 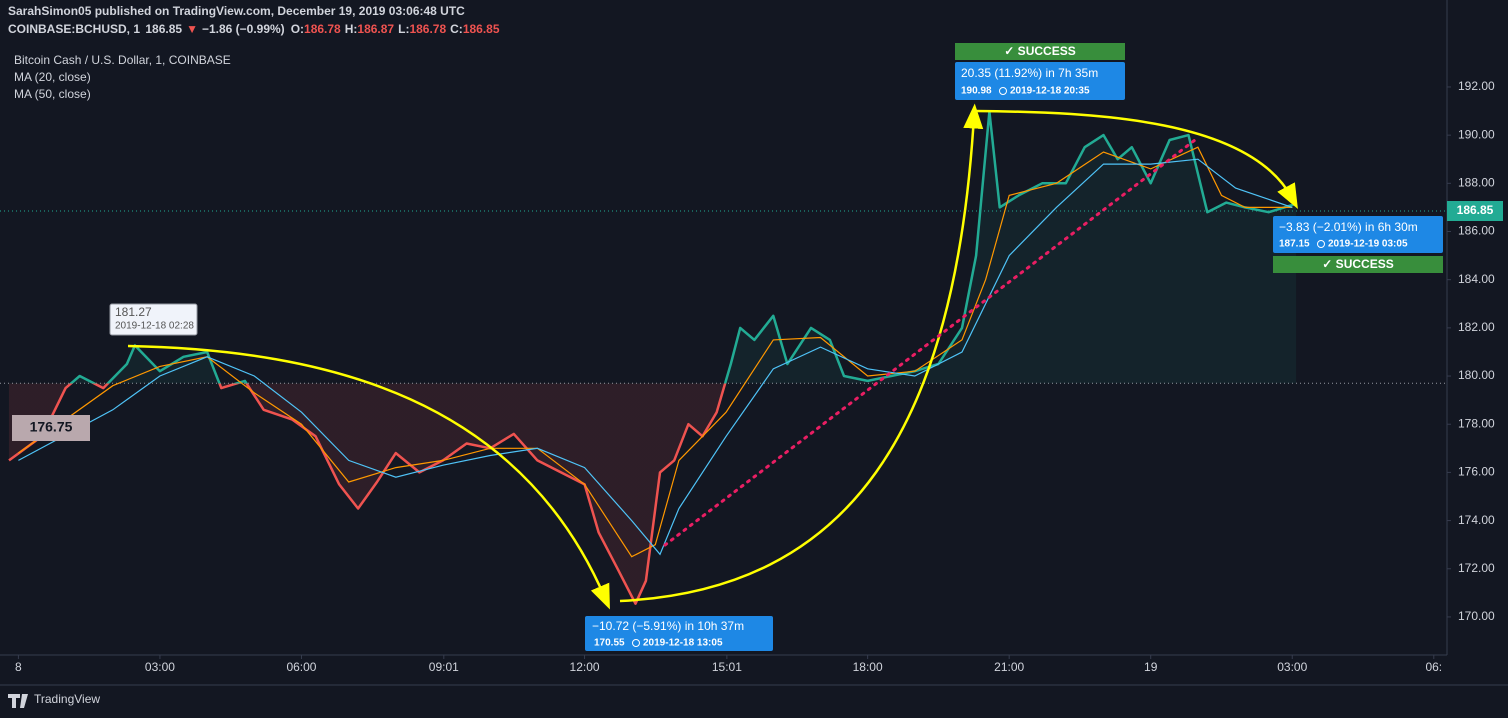 What do you see at coordinates (1368, 244) in the screenshot?
I see `measure-time: 2019-12-19 03:05` at bounding box center [1368, 244].